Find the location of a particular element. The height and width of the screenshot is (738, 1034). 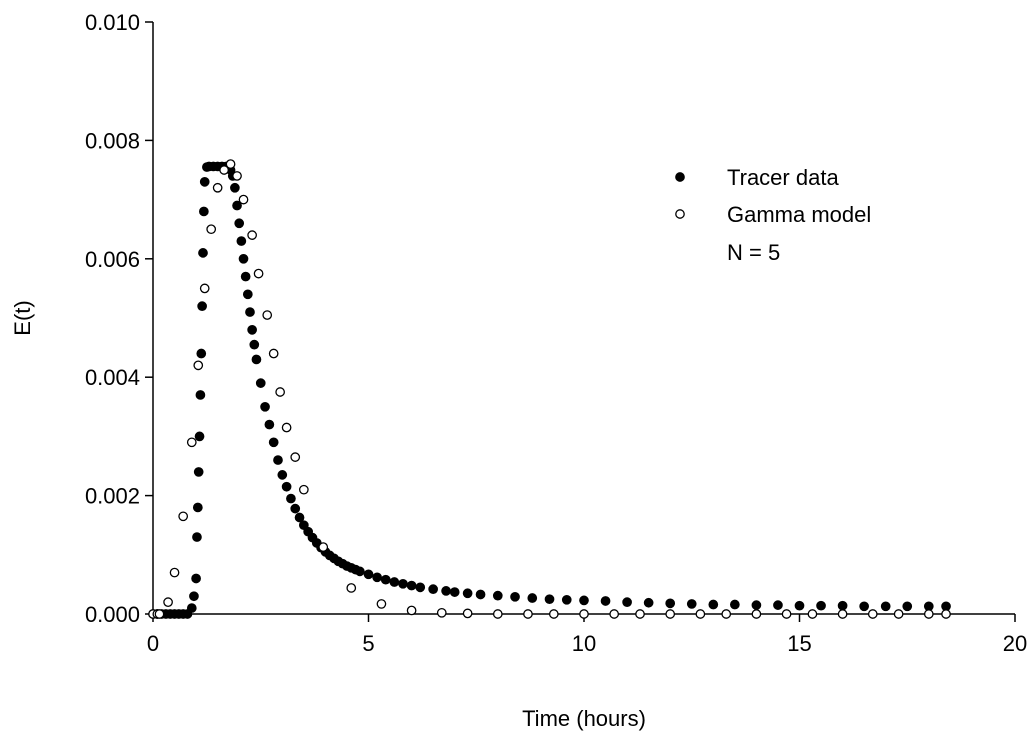

y-tick-label: 0.004 is located at coordinates (112, 377).